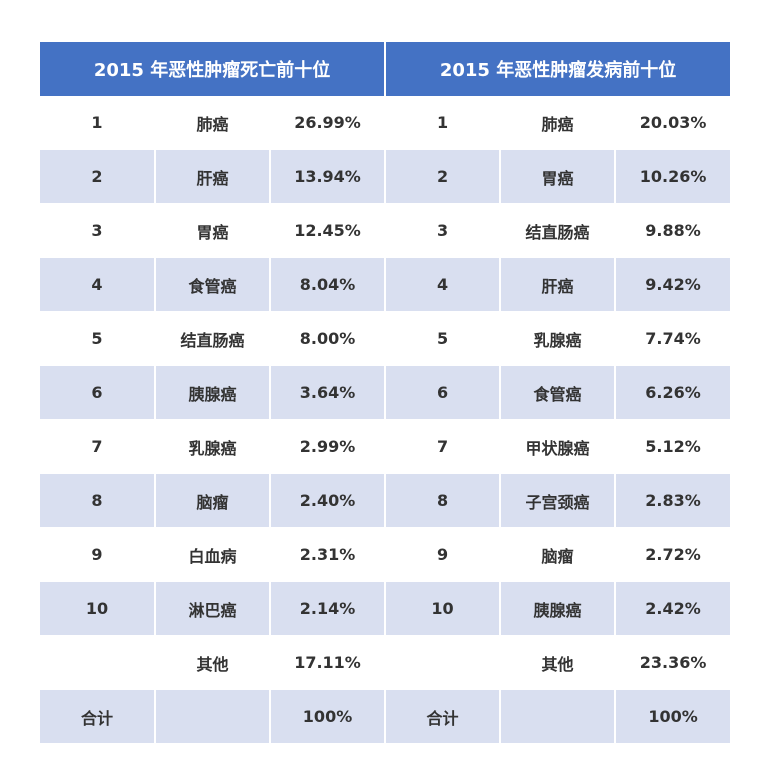  Describe the element at coordinates (673, 338) in the screenshot. I see `incidence-percent-cell: 7.74%` at that location.